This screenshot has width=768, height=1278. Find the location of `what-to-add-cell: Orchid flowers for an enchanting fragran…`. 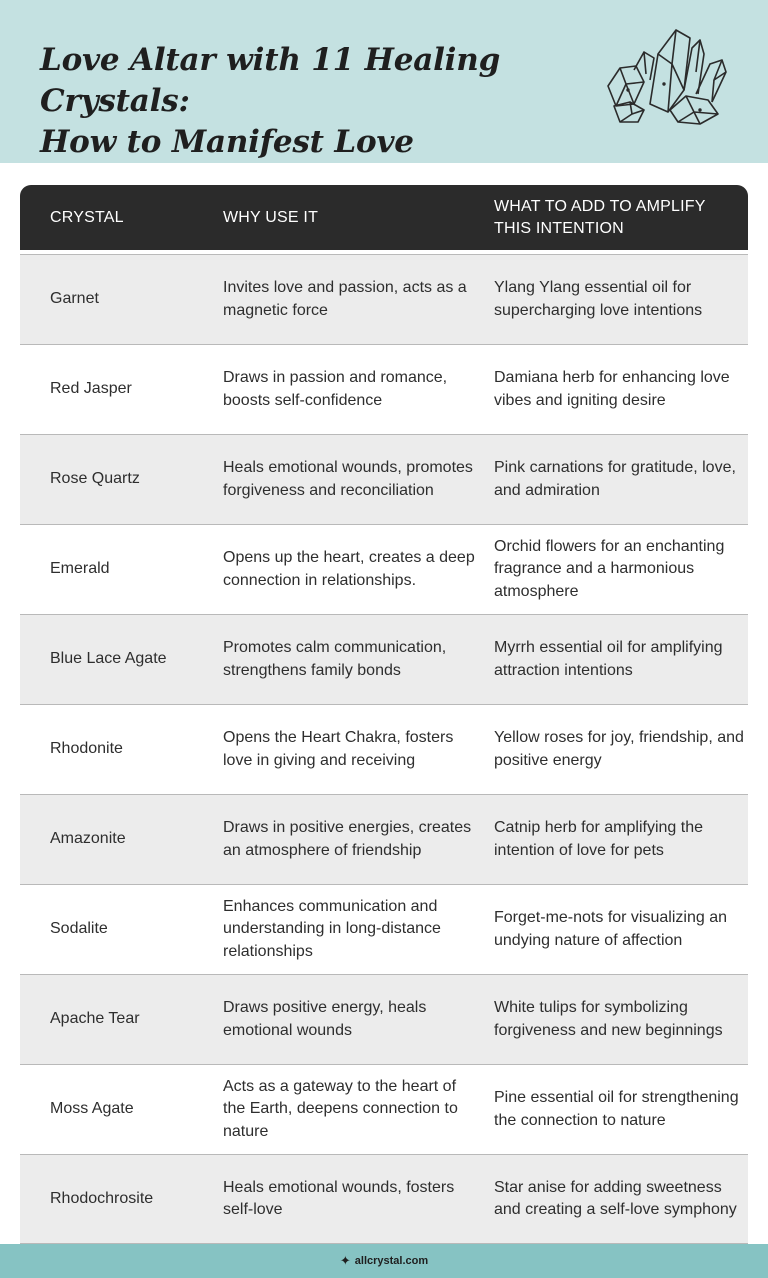

what-to-add-cell: Orchid flowers for an enchanting fragran… is located at coordinates (609, 568).